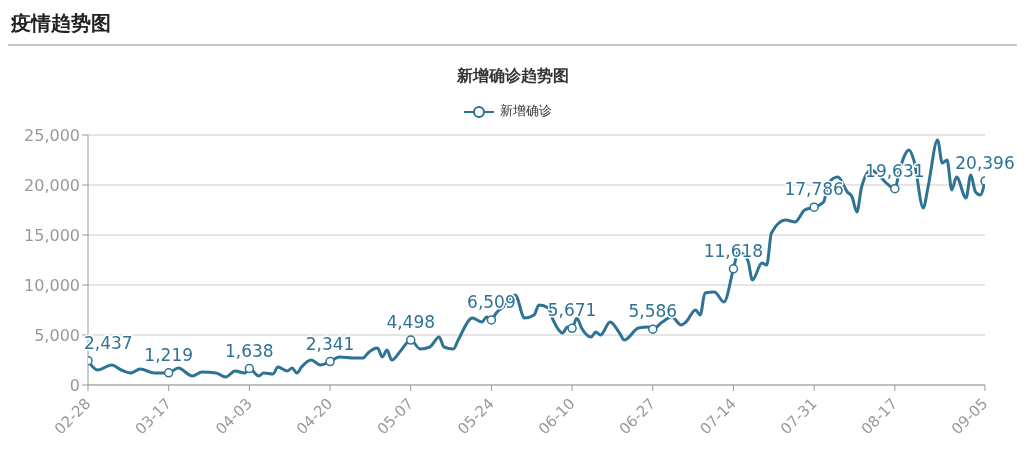  Describe the element at coordinates (57, 335) in the screenshot. I see `y-tick-label: 5,000` at that location.